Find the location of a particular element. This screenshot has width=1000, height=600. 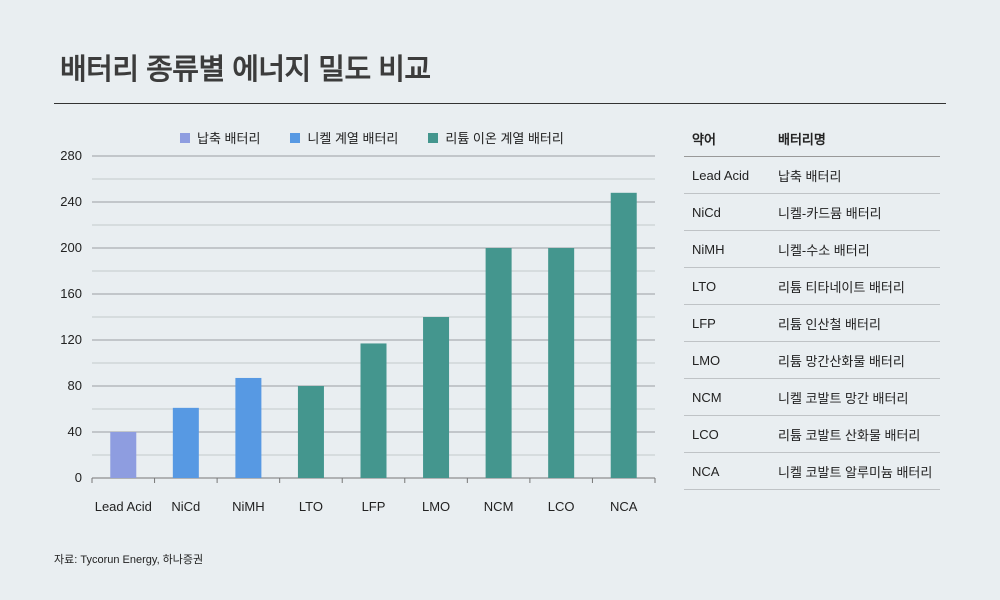

source-note: 자료: Tycorun Energy, 하나증권 is located at coordinates (129, 560).